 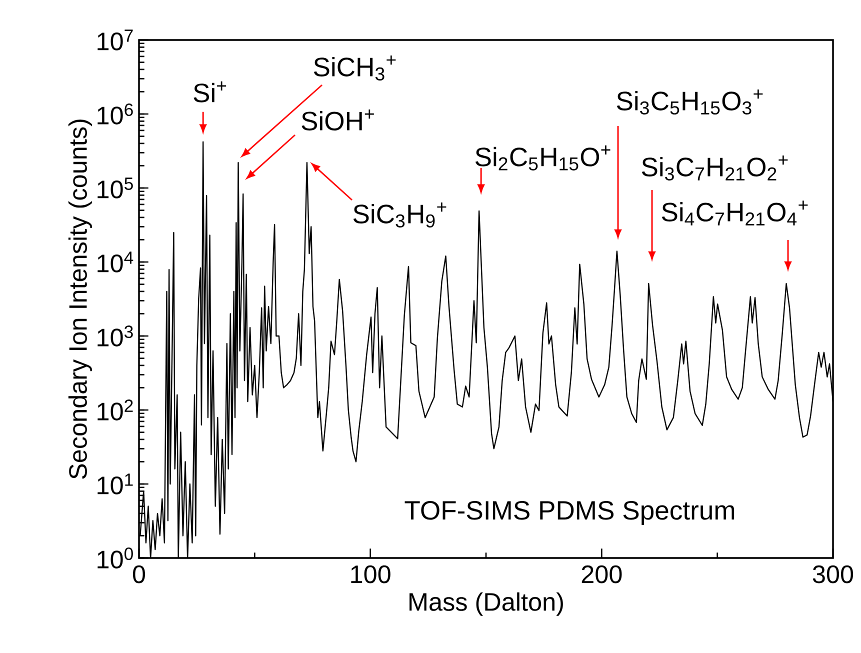 I want to click on text: Si$_{3}$C$_{5}$H$_{15}$O$_{3}$+, so click(x=689, y=102).